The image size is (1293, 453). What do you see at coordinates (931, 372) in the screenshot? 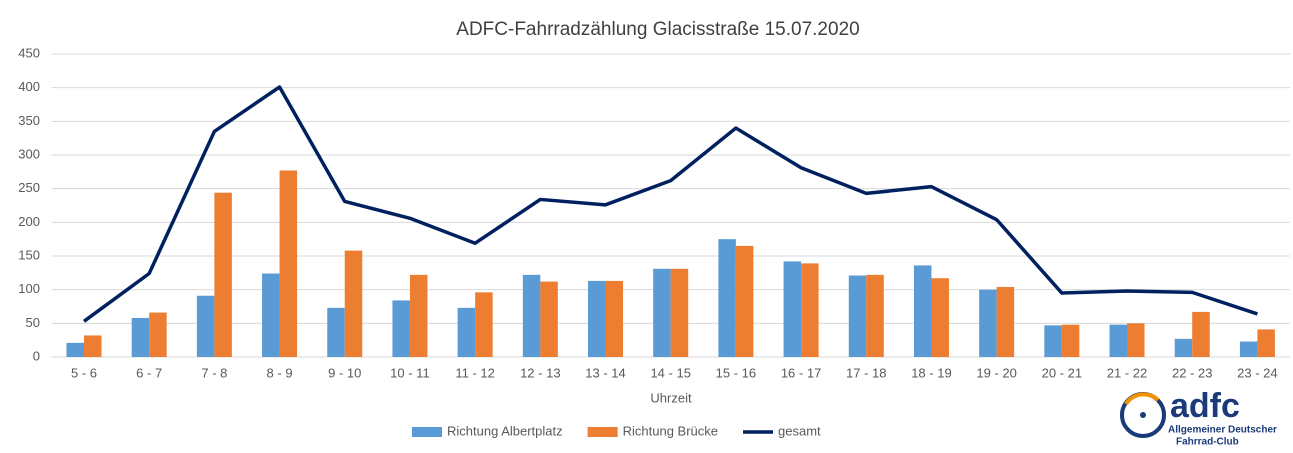
I see `x-tick-label: 18 - 19` at bounding box center [931, 372].